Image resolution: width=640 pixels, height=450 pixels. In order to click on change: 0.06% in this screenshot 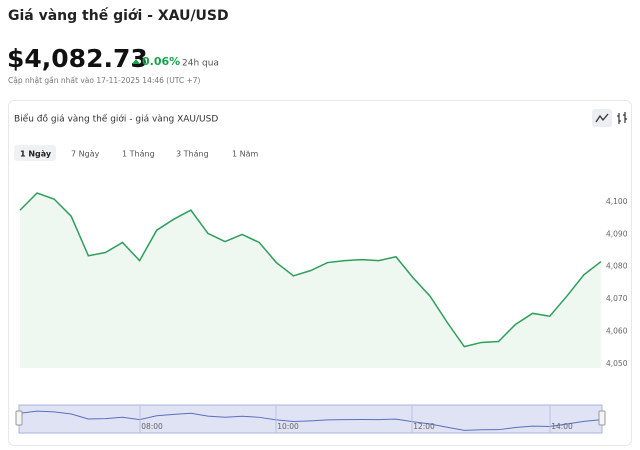, I will do `click(161, 61)`.